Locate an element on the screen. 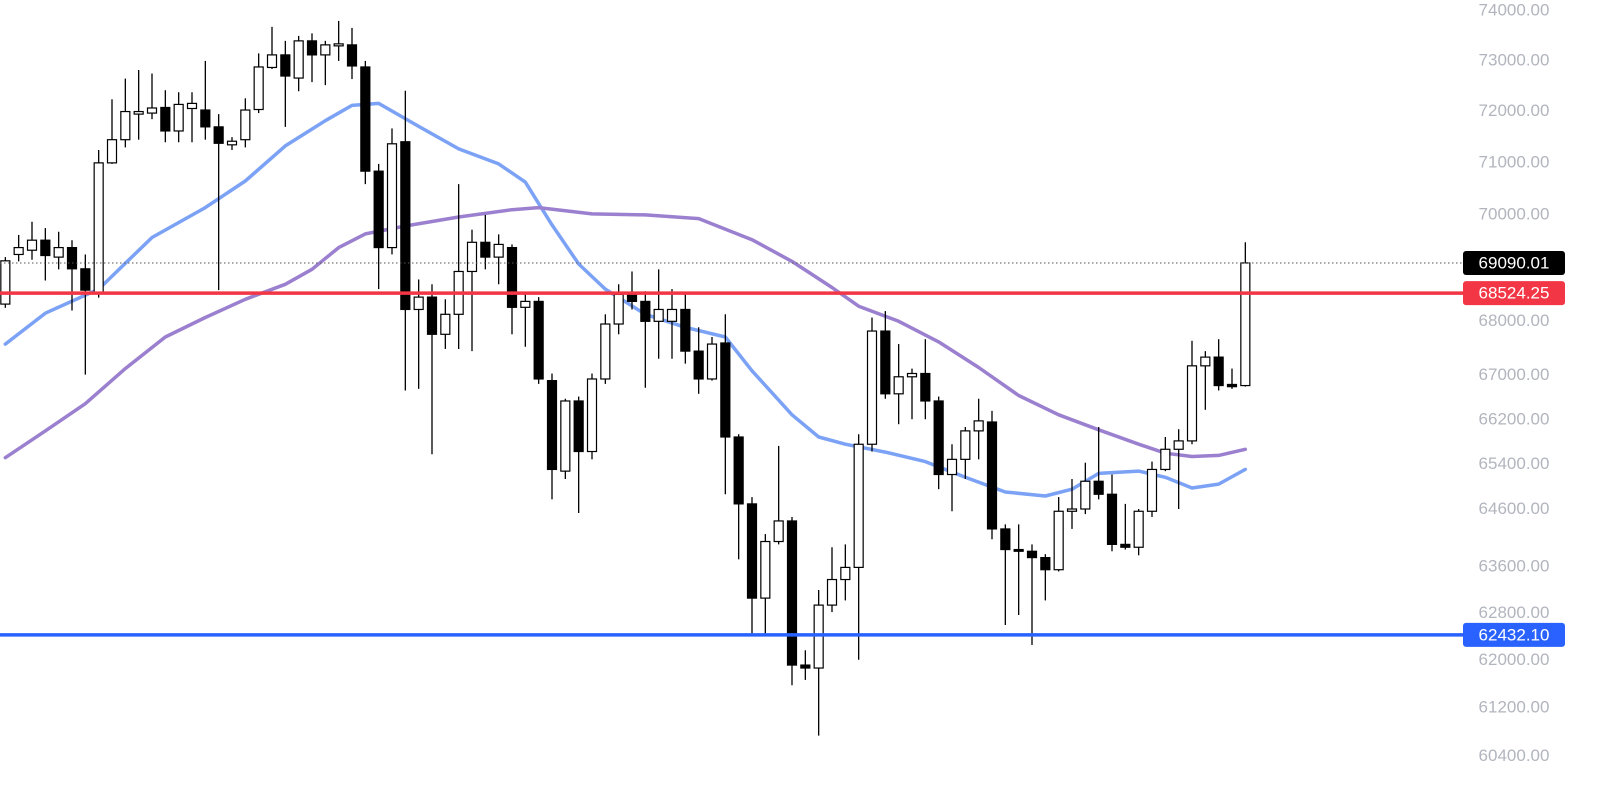  y-tick-label: 72000.00 is located at coordinates (1514, 110).